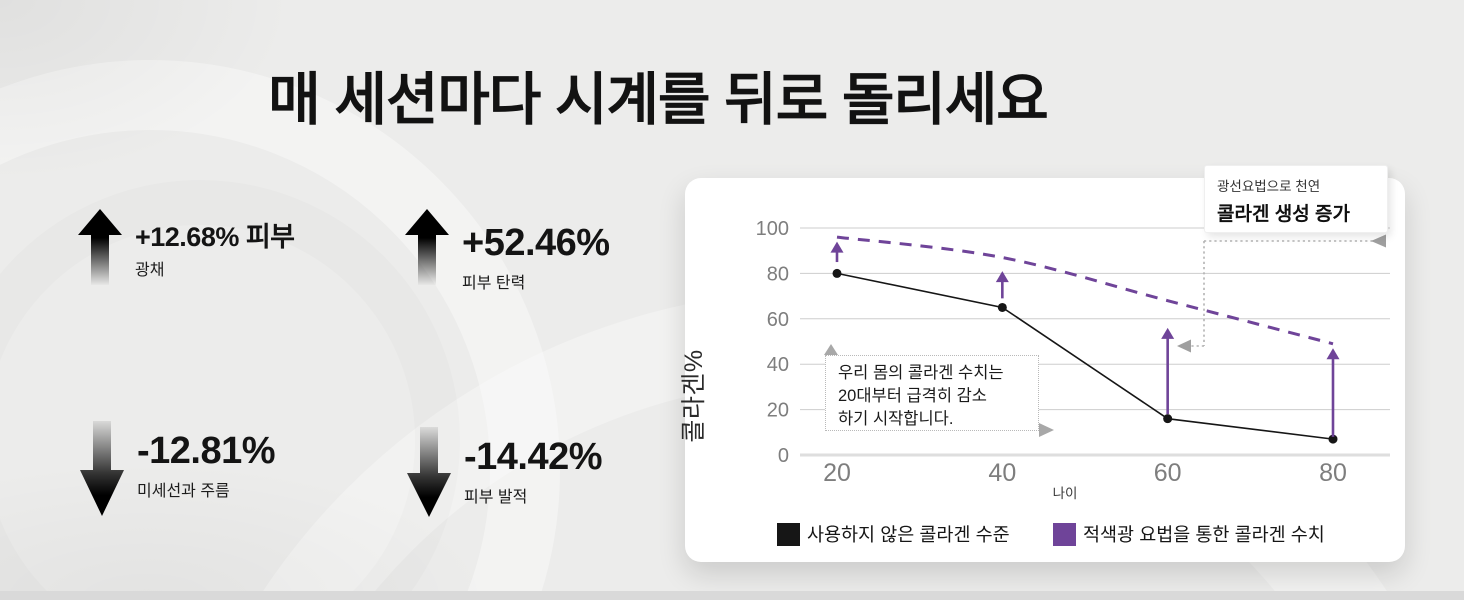 The image size is (1464, 600). What do you see at coordinates (912, 396) in the screenshot?
I see `callout-line: 20대부터 급격히 감소` at bounding box center [912, 396].